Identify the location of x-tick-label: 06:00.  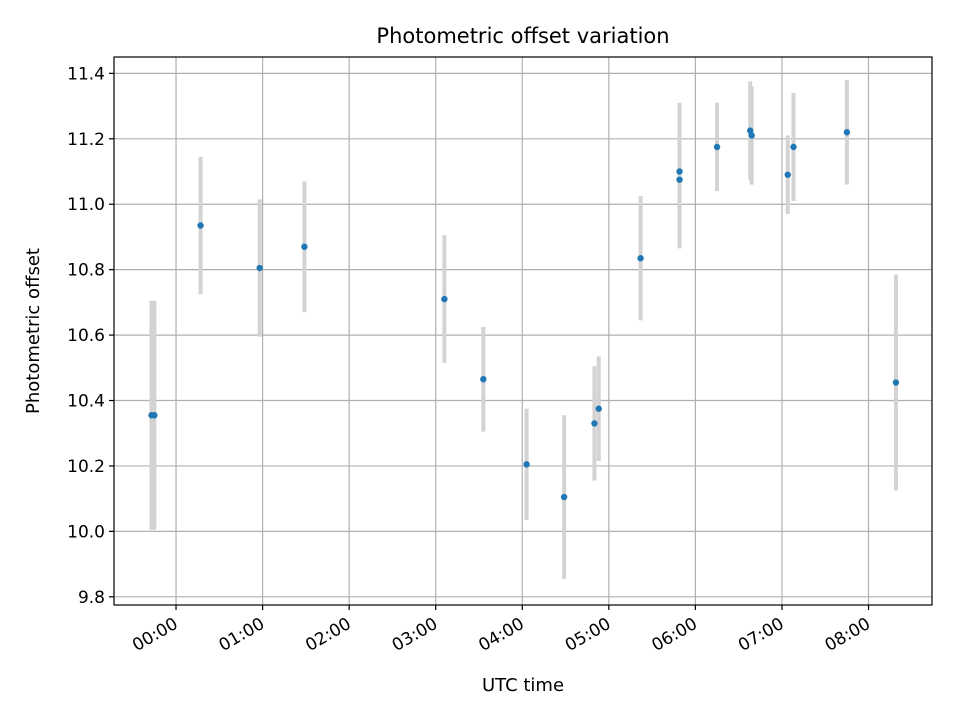
(674, 635).